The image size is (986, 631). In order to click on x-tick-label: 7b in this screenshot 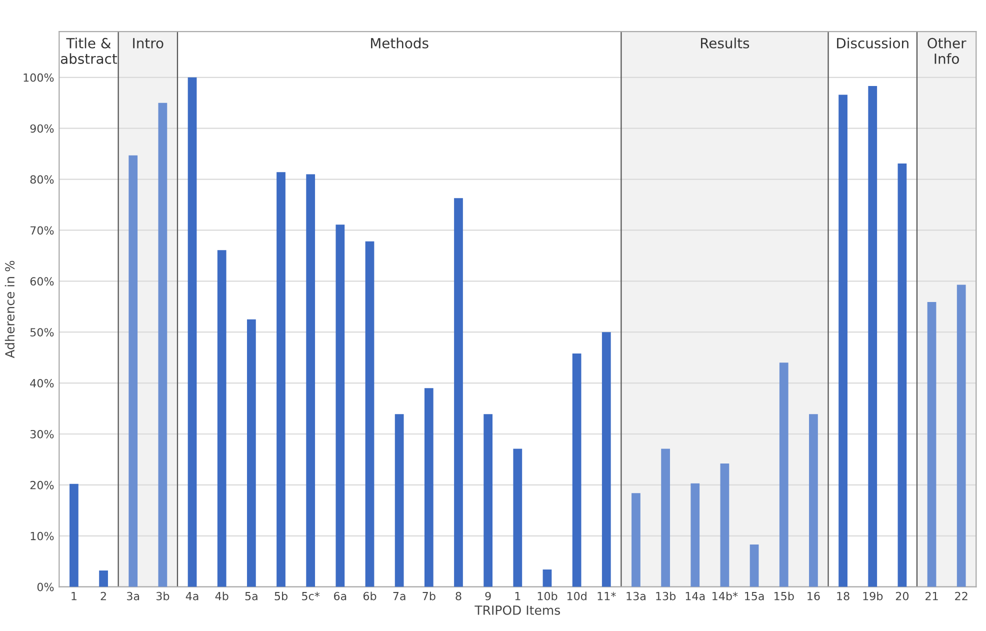, I will do `click(429, 596)`.